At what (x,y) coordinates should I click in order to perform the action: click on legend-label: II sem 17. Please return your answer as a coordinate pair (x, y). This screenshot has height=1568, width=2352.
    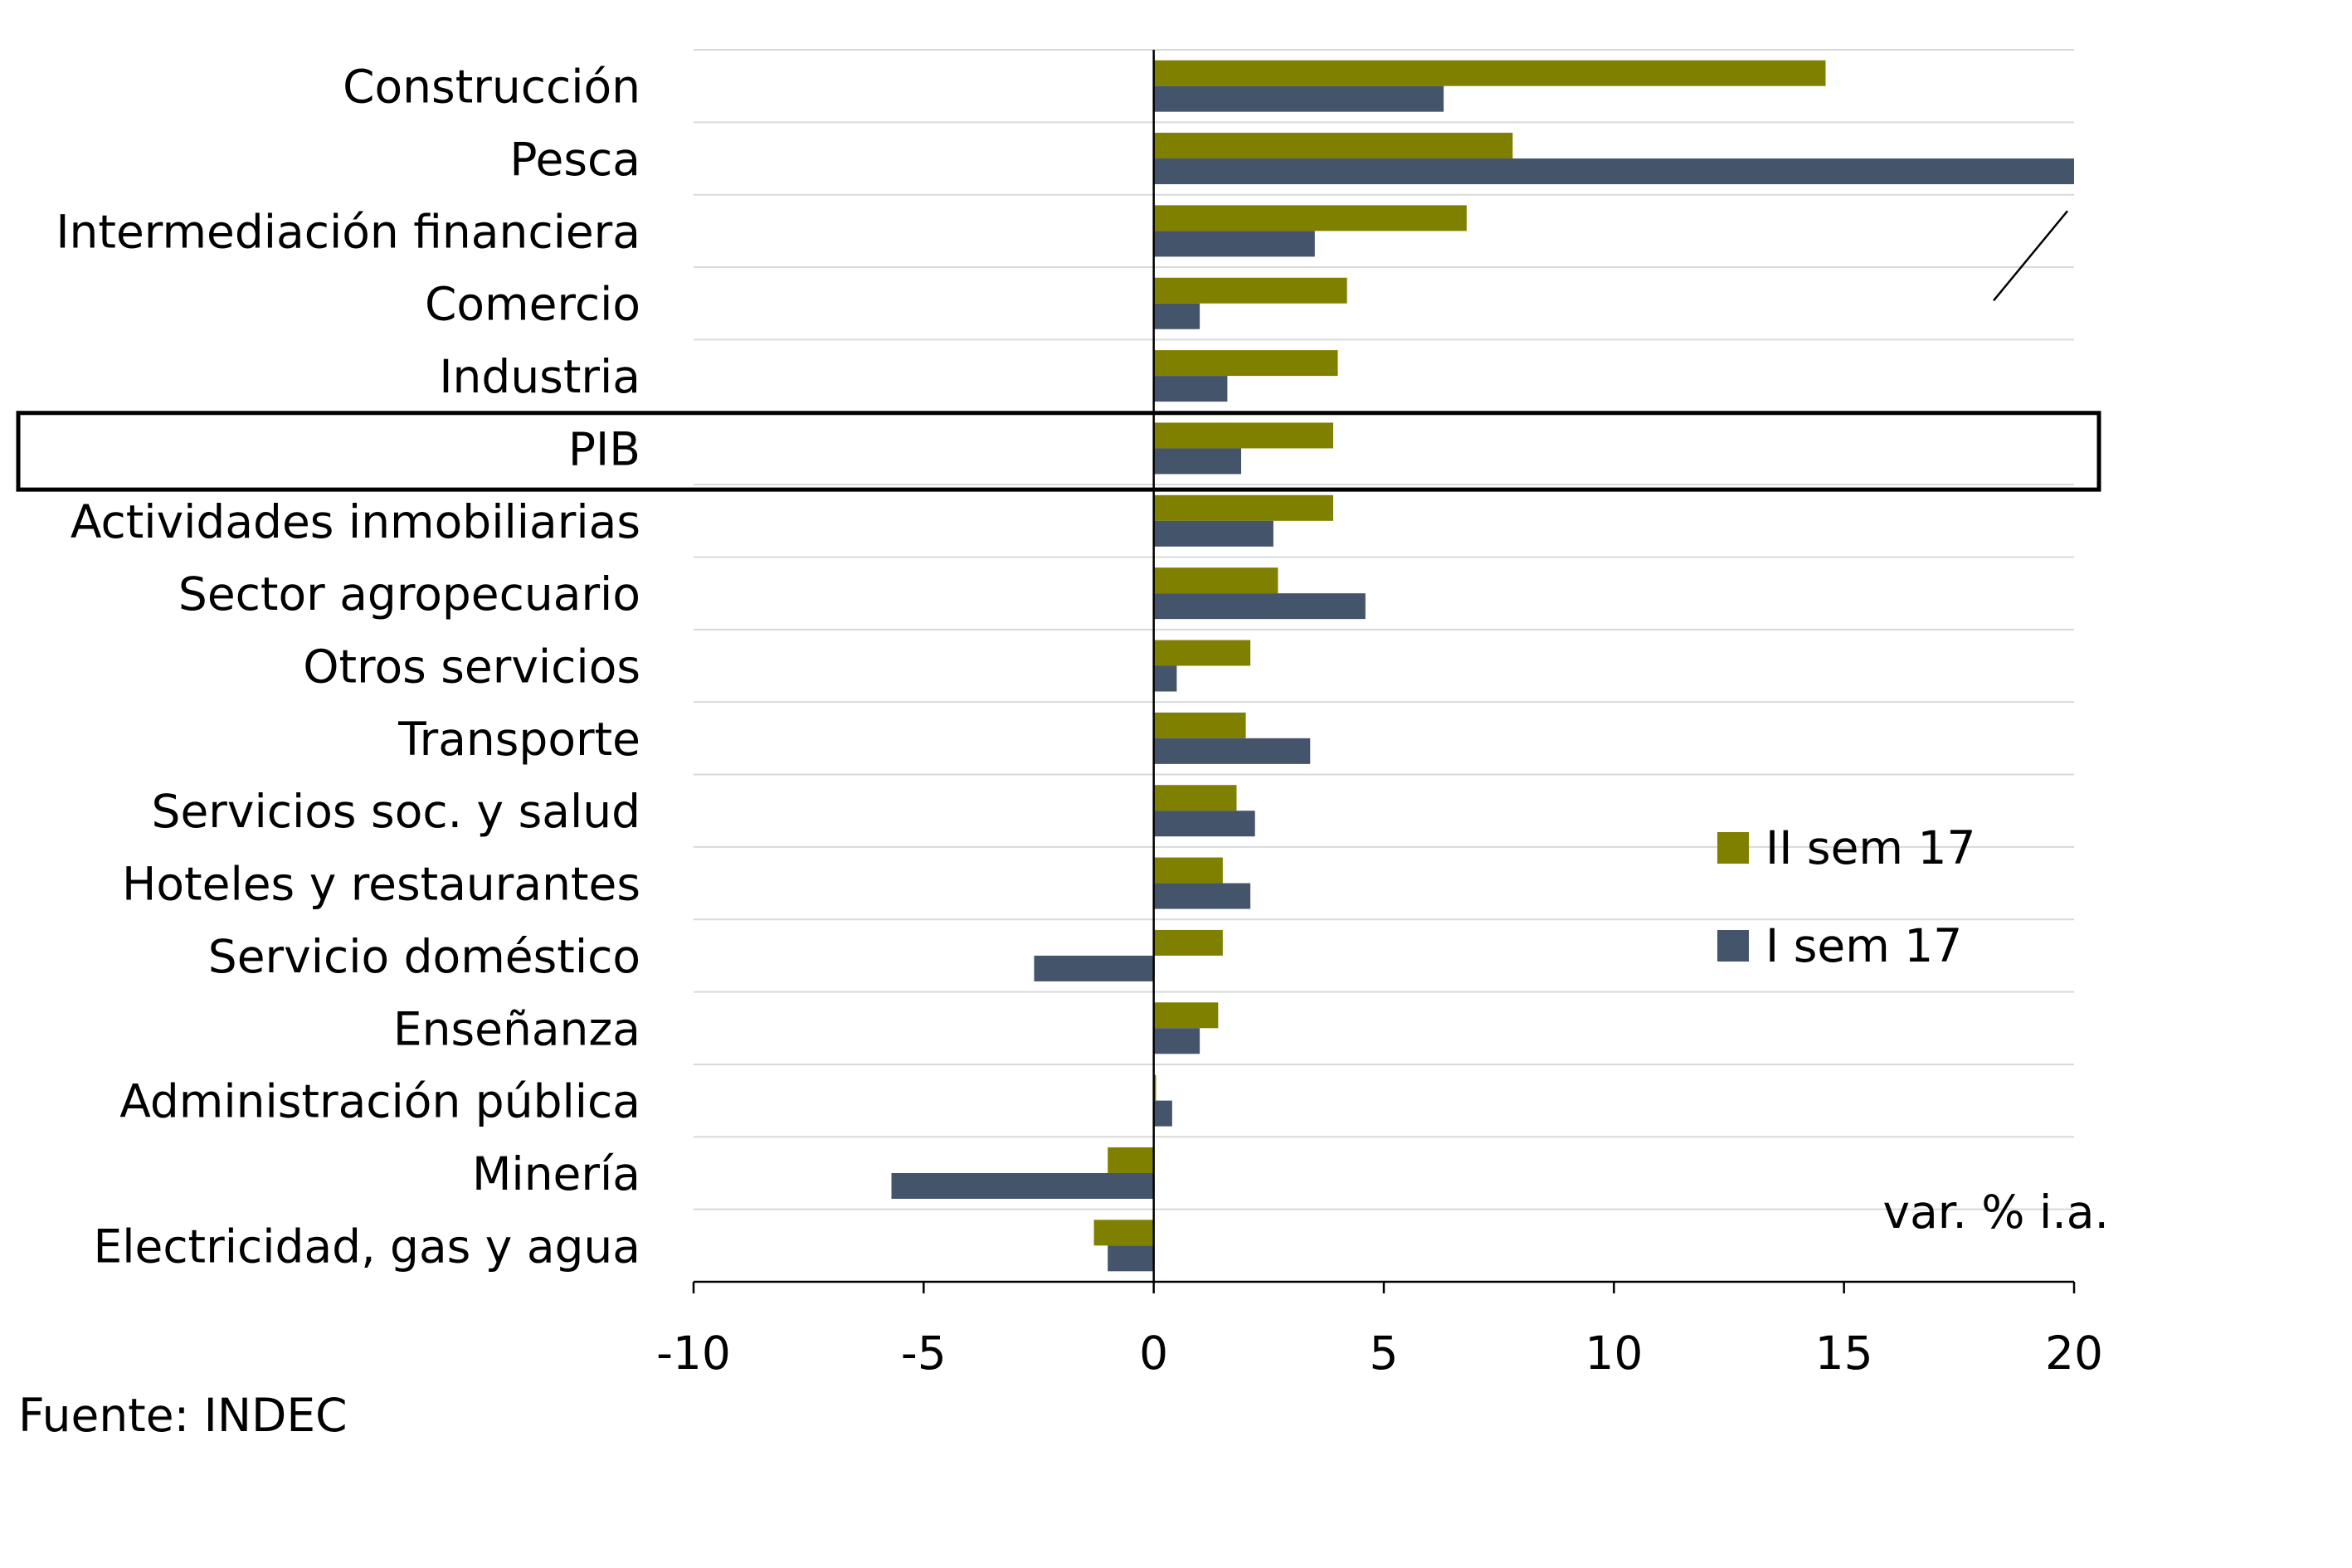
    Looking at the image, I should click on (1870, 847).